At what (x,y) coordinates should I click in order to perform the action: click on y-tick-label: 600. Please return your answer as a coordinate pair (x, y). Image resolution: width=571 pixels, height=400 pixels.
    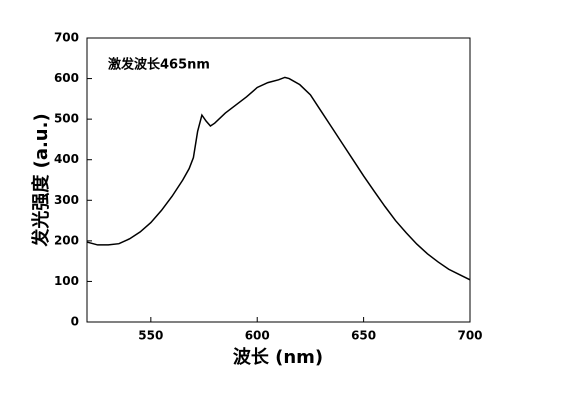
    Looking at the image, I should click on (66, 78).